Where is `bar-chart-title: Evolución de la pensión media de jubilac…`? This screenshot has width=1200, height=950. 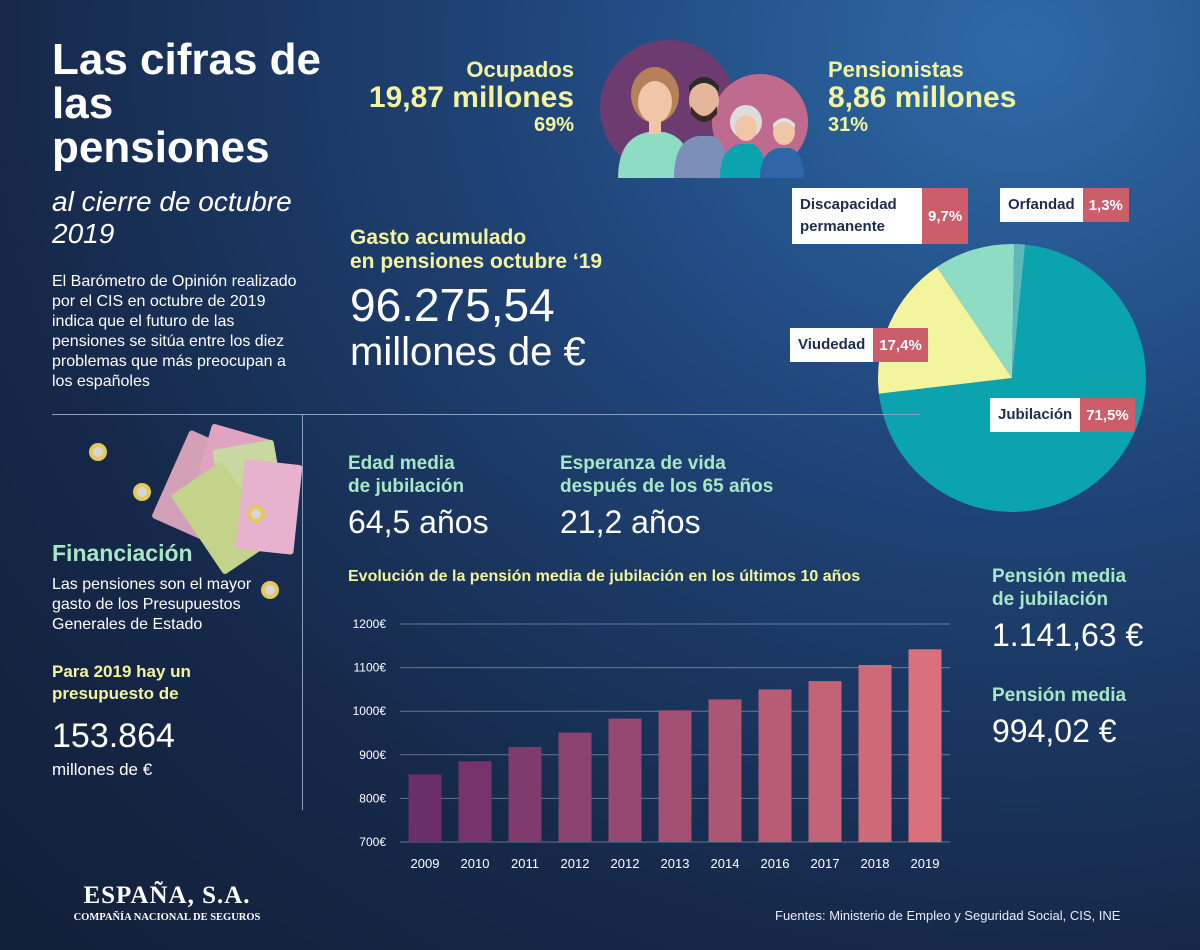
bar-chart-title: Evolución de la pensión media de jubilac… is located at coordinates (604, 576).